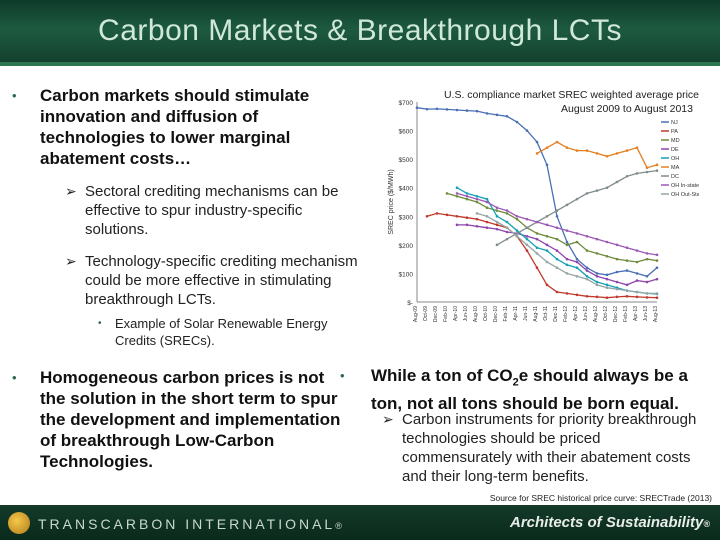  Describe the element at coordinates (496, 314) in the screenshot. I see `x-tick-label: Dec-10` at that location.